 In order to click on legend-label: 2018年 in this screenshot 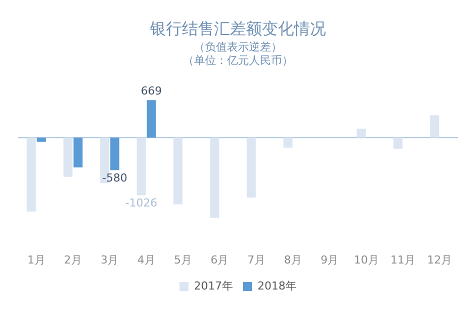, I will do `click(277, 285)`.